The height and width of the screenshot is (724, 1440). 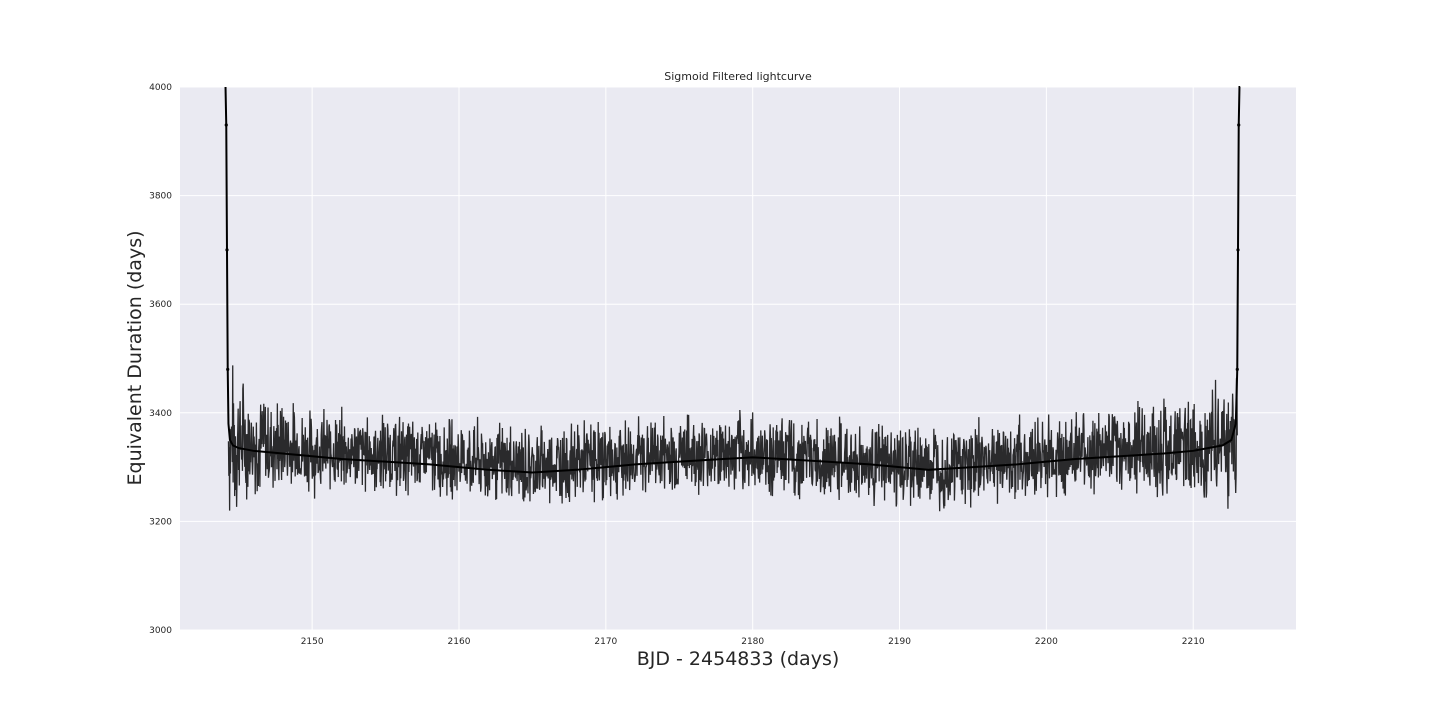 What do you see at coordinates (135, 357) in the screenshot?
I see `y-axis-label: Equivalent Duration (days)` at bounding box center [135, 357].